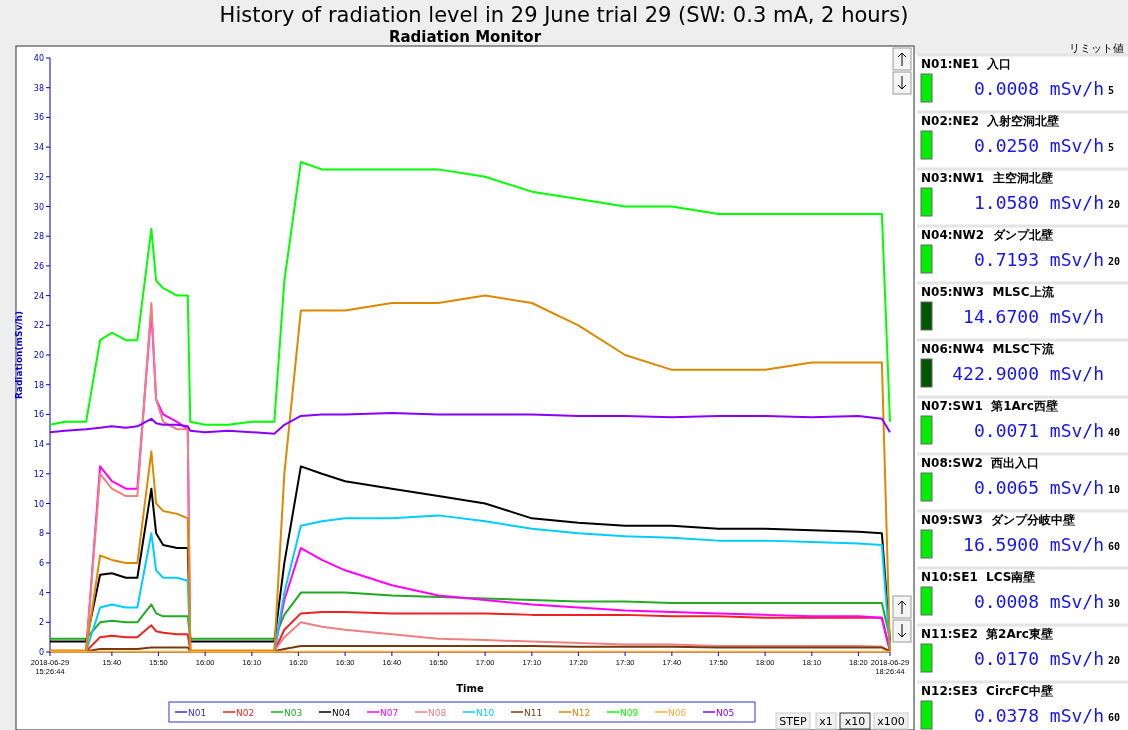 Image resolution: width=1128 pixels, height=730 pixels. I want to click on text: N12:SE3 CircFC中壁, so click(987, 691).